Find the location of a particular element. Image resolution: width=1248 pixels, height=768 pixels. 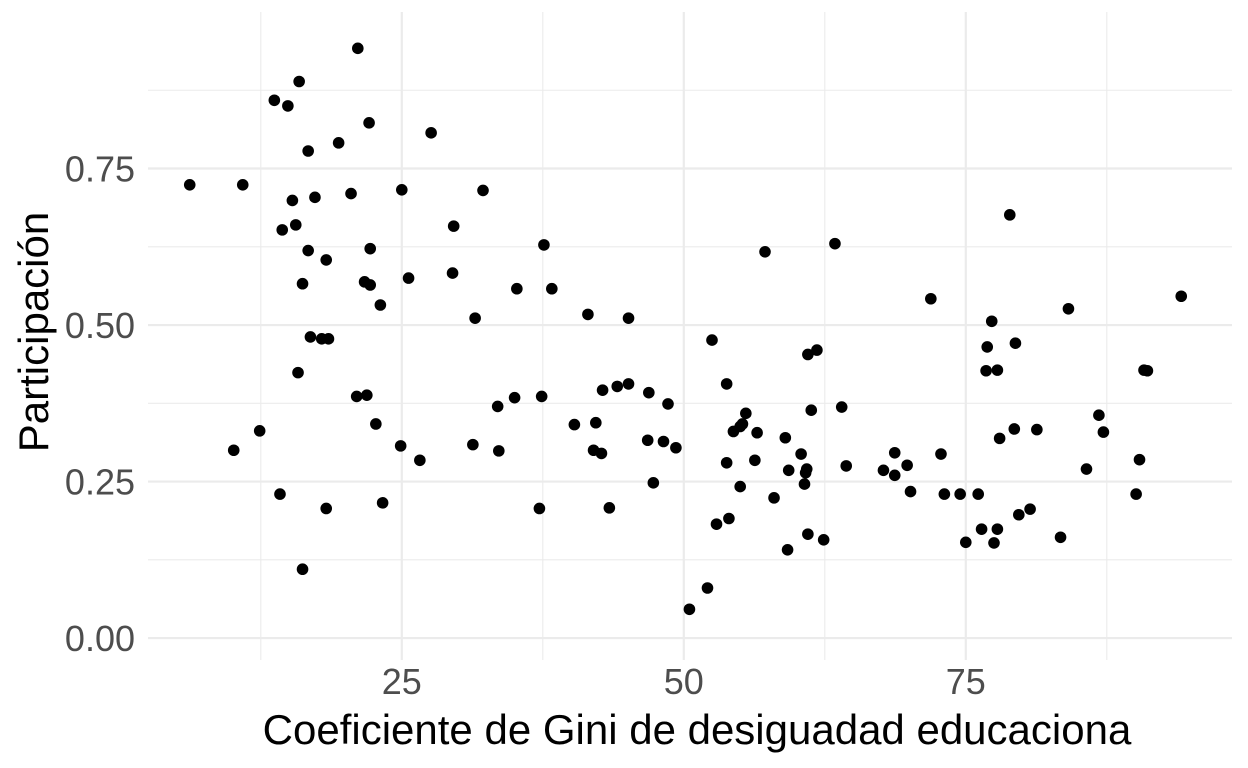

y-tick-label: 0.00 is located at coordinates (100, 638).